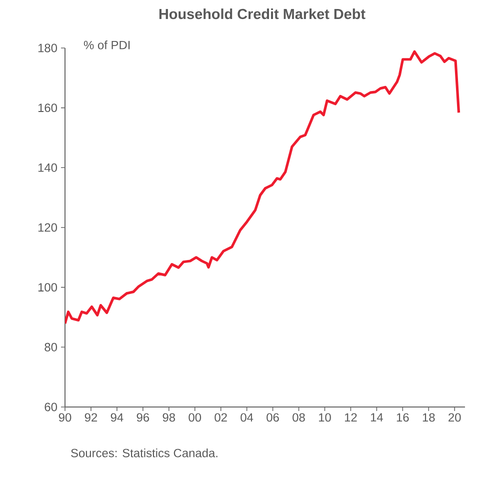  Describe the element at coordinates (428, 417) in the screenshot. I see `x-tick-label: 18` at that location.